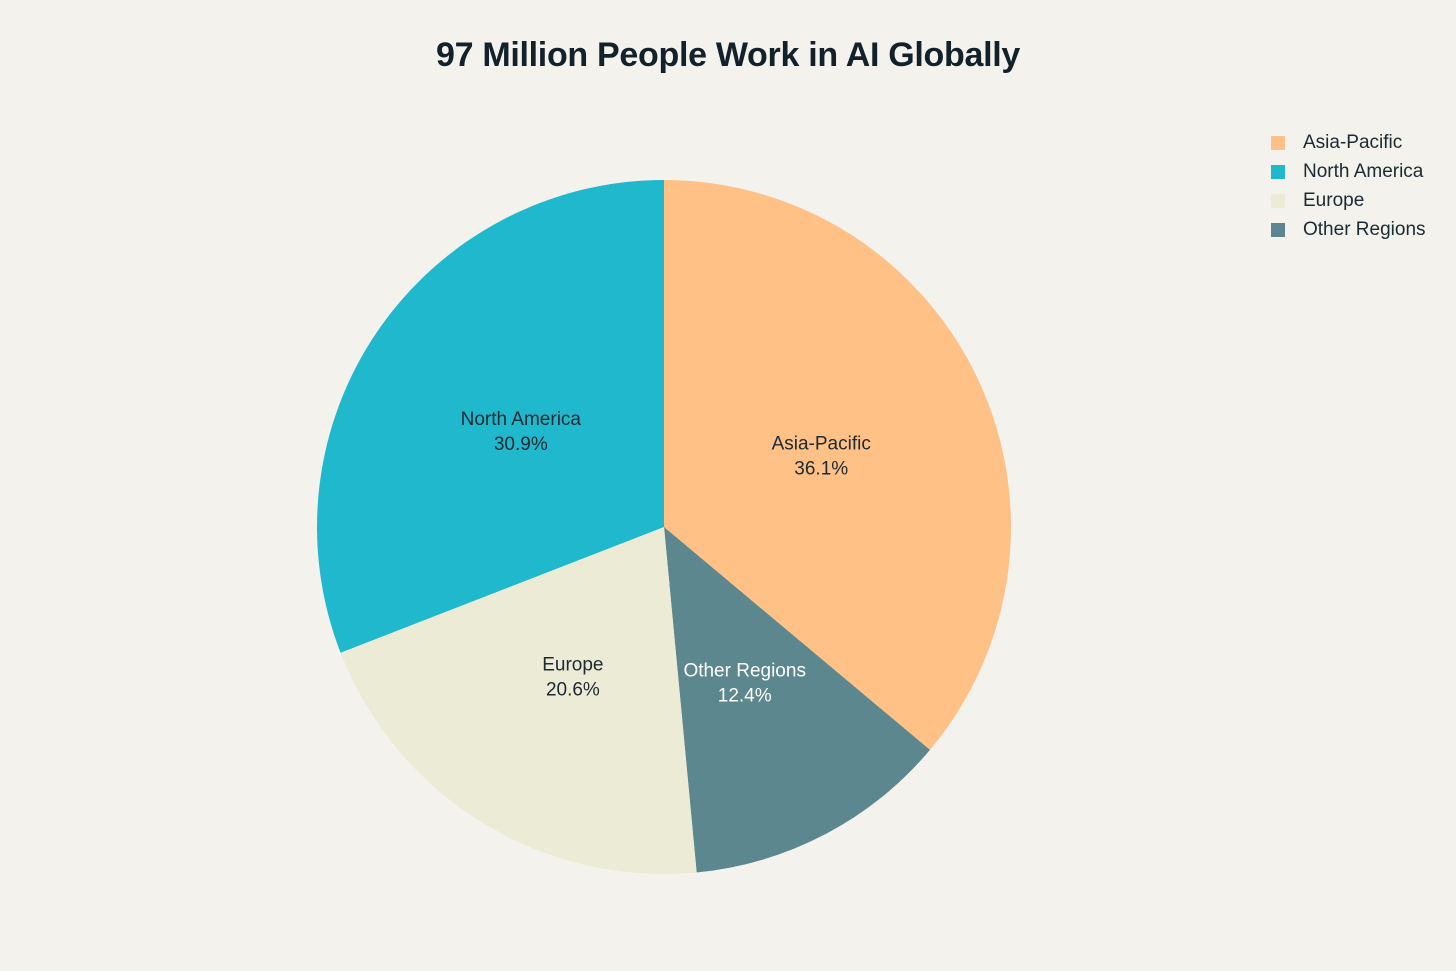 This screenshot has width=1456, height=971. What do you see at coordinates (1364, 229) in the screenshot?
I see `legend-label: Other Regions` at bounding box center [1364, 229].